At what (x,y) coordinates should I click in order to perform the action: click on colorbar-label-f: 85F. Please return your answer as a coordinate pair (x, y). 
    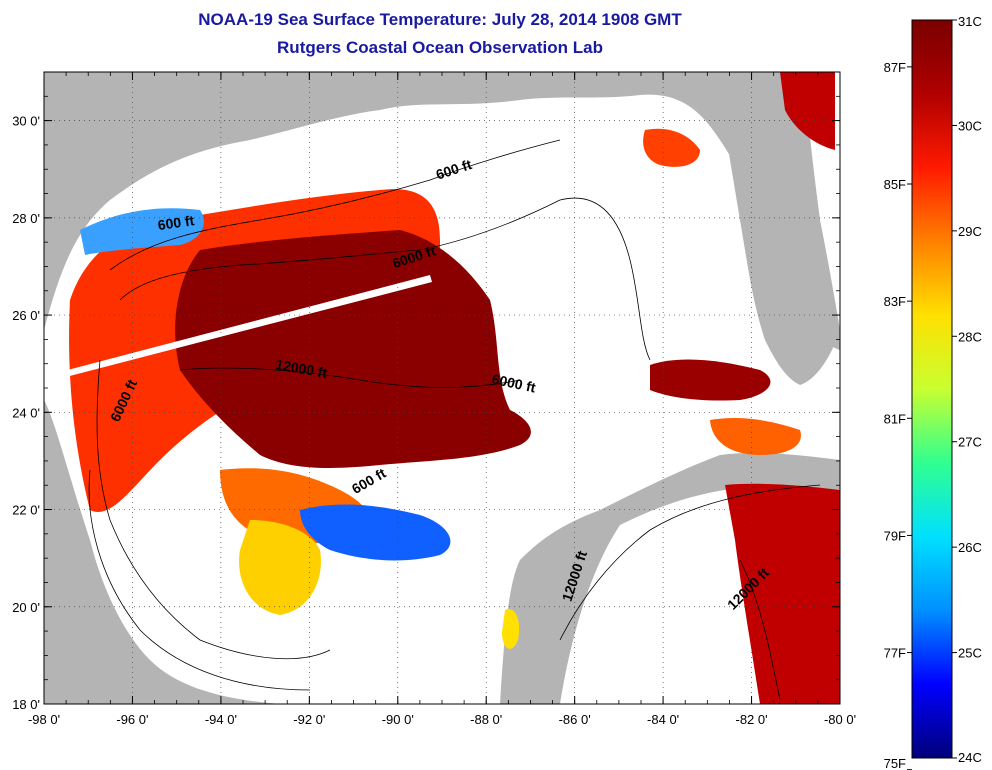
    Looking at the image, I should click on (895, 184).